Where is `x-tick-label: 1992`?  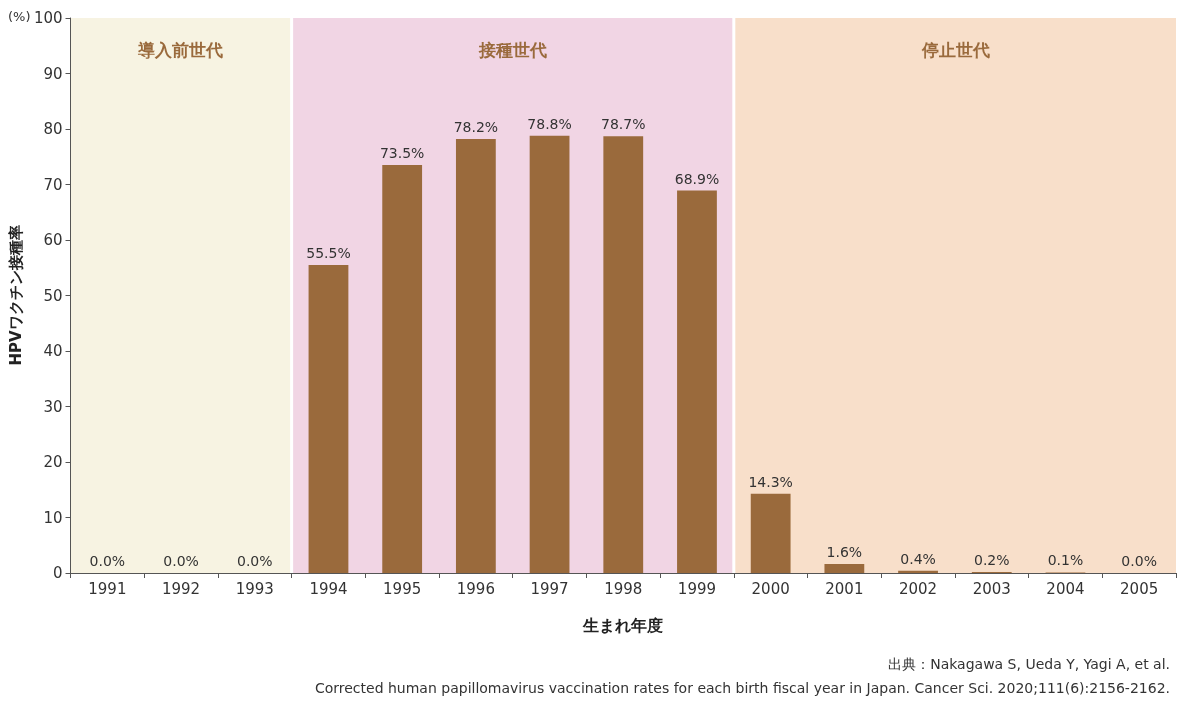 x-tick-label: 1992 is located at coordinates (181, 588).